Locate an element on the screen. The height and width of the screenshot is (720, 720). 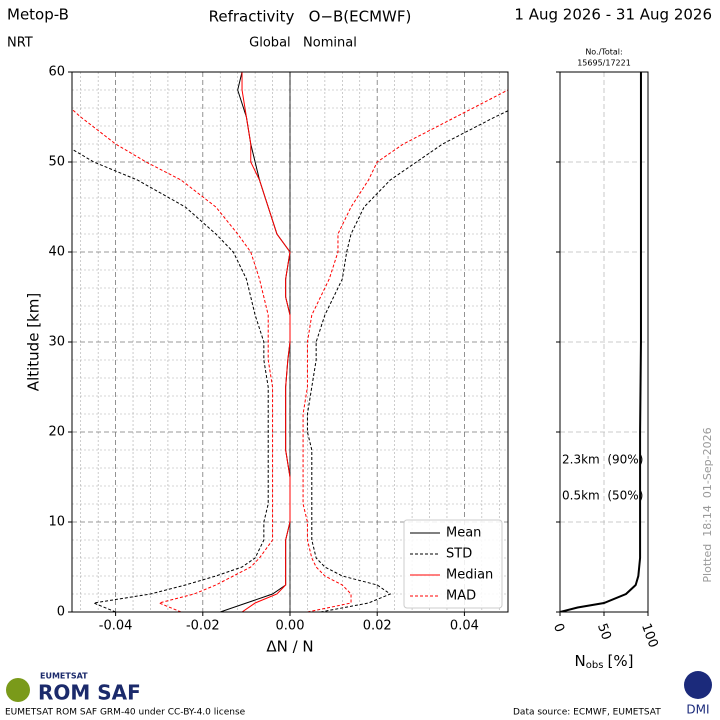
y-tick-label: 0 is located at coordinates (61, 612).